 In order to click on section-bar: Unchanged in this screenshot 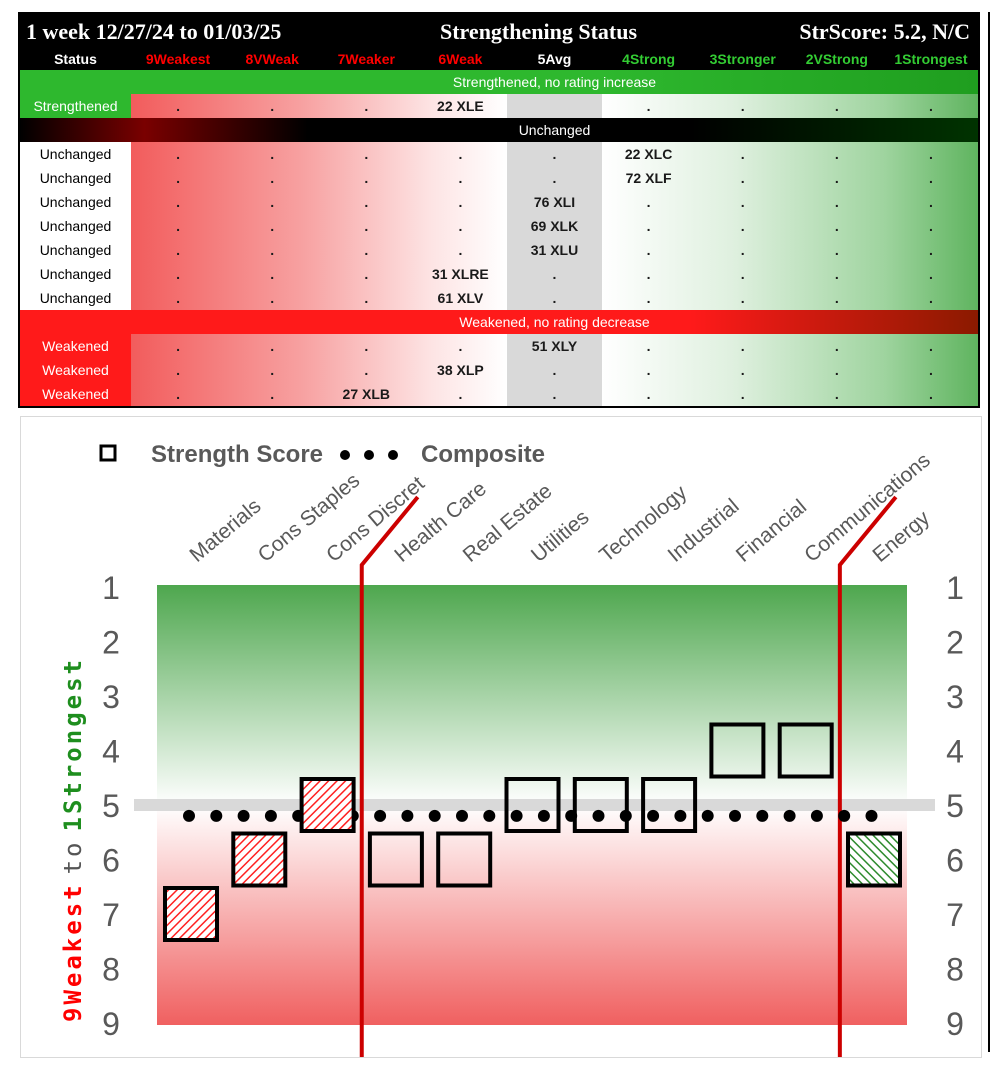, I will do `click(499, 130)`.